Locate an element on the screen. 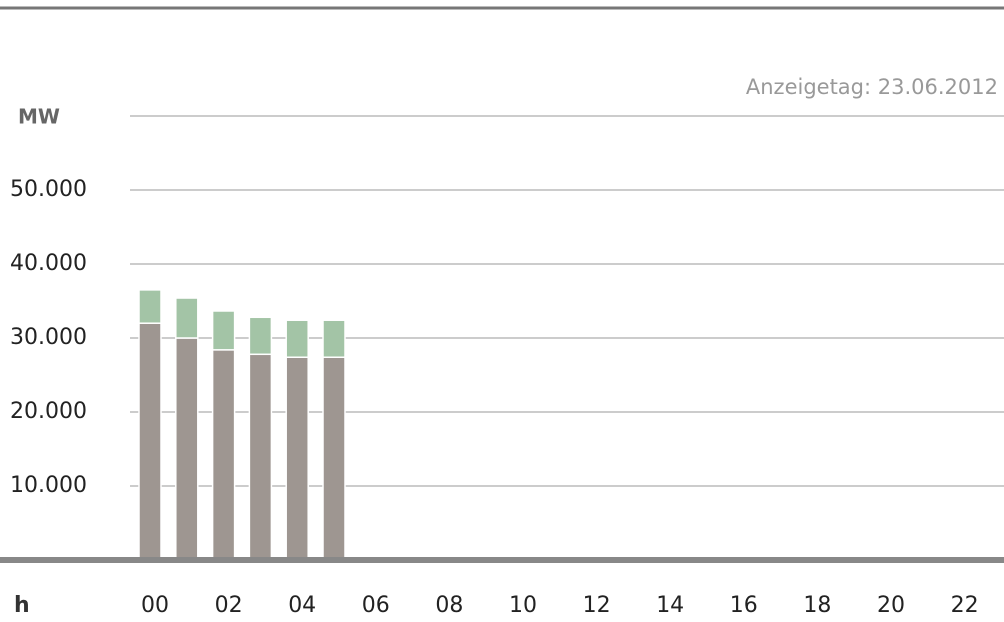 The width and height of the screenshot is (1004, 622). chart-subtitle: Anzeigetag: 23.06.2012 is located at coordinates (872, 87).